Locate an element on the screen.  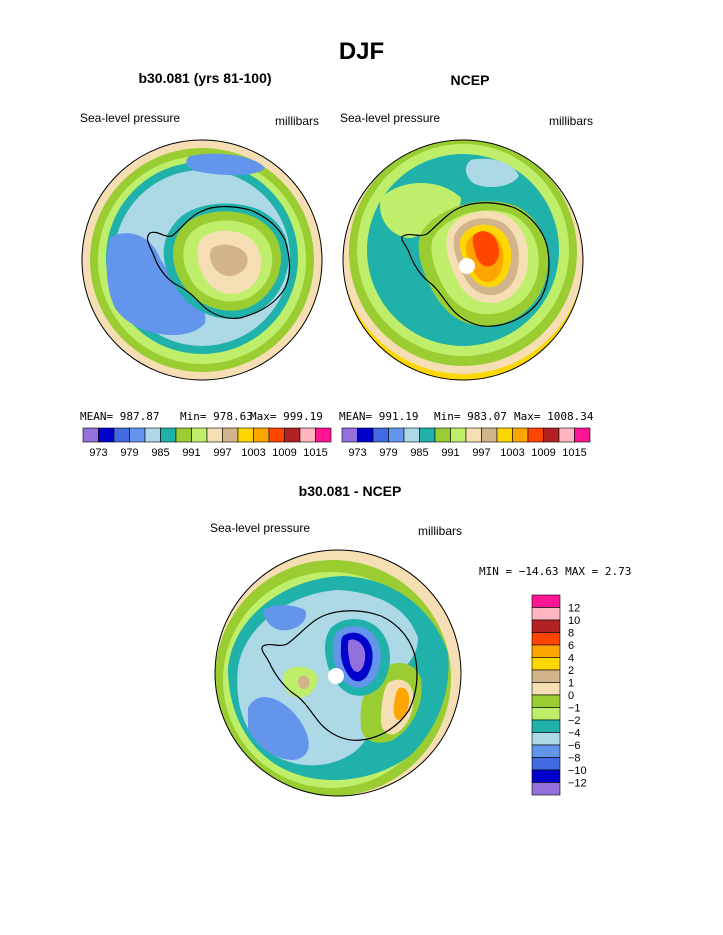
diff-colorbar-tick-label: 4 is located at coordinates (571, 659).